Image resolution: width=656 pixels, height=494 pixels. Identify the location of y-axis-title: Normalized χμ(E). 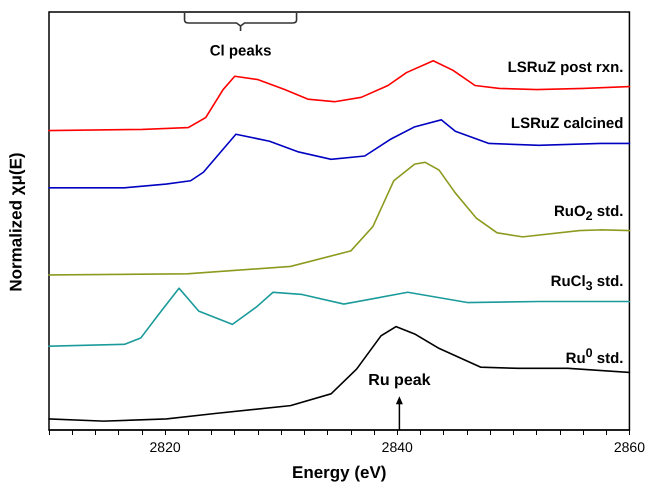
(16, 222).